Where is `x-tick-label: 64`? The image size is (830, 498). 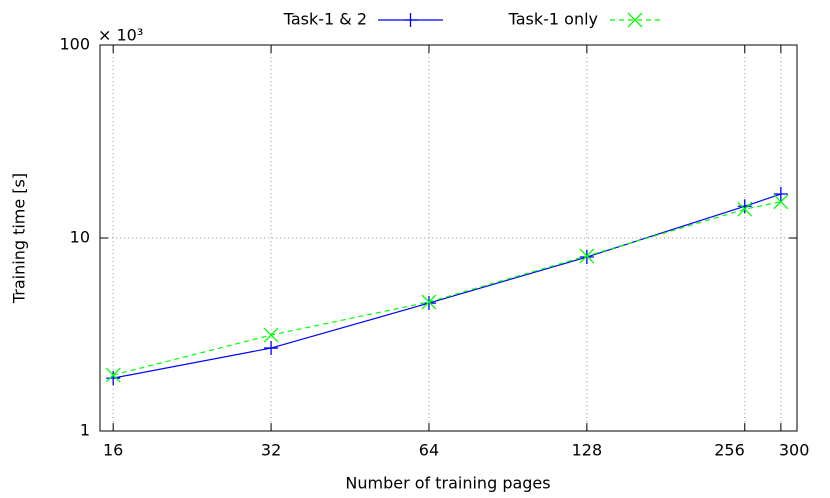
x-tick-label: 64 is located at coordinates (429, 450).